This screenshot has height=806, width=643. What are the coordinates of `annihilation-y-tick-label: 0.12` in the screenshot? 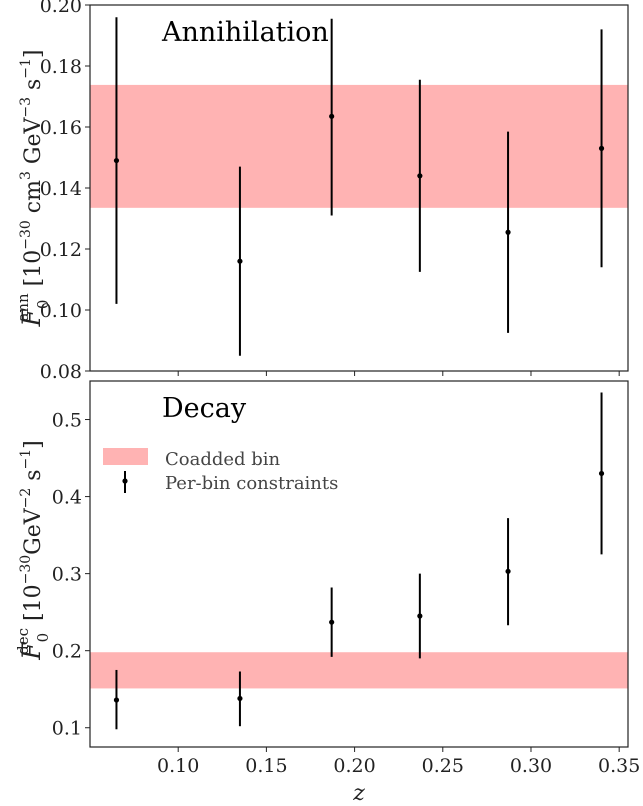 It's located at (61, 250).